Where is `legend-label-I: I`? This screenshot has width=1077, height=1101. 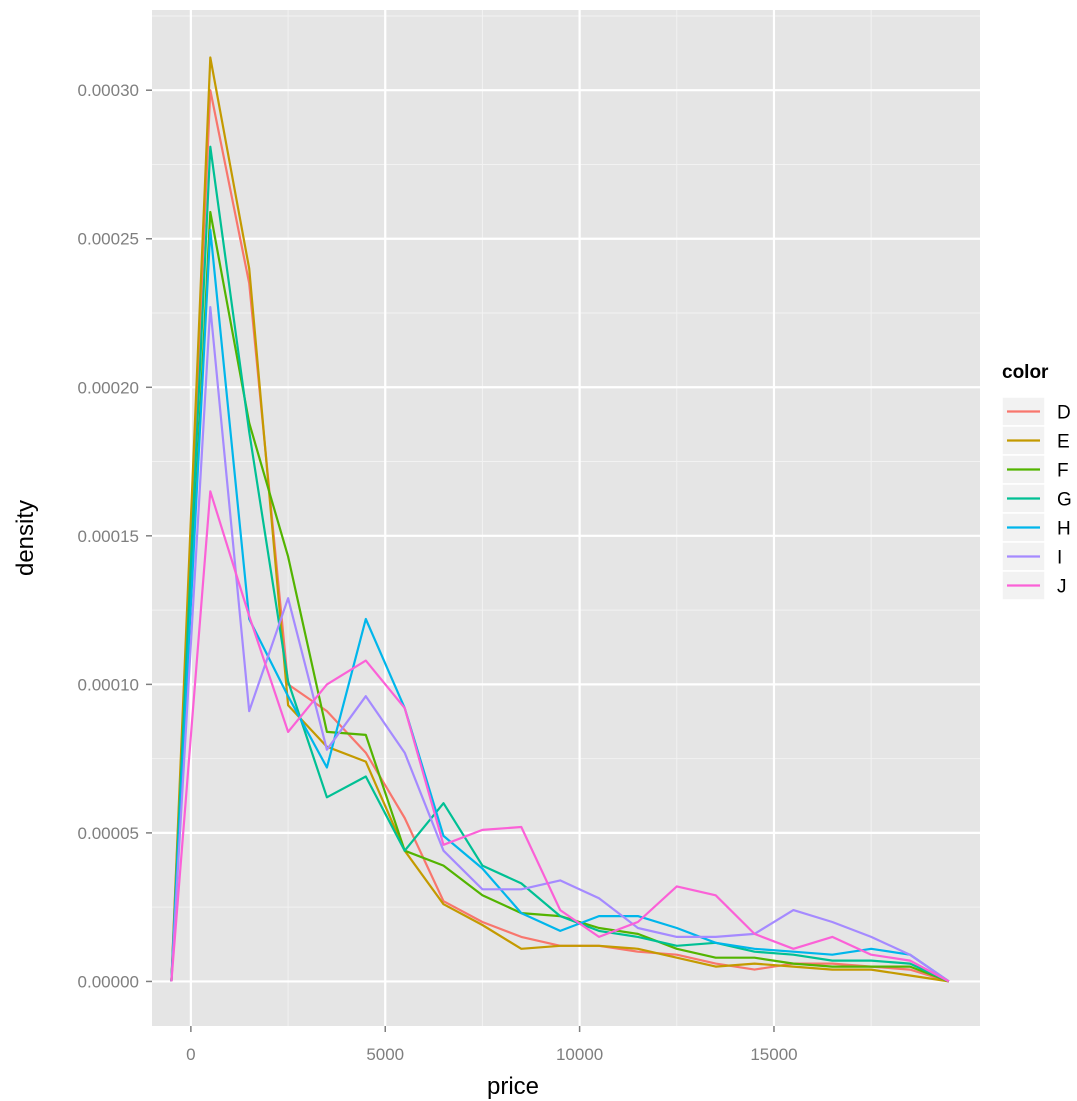 legend-label-I: I is located at coordinates (1059, 558).